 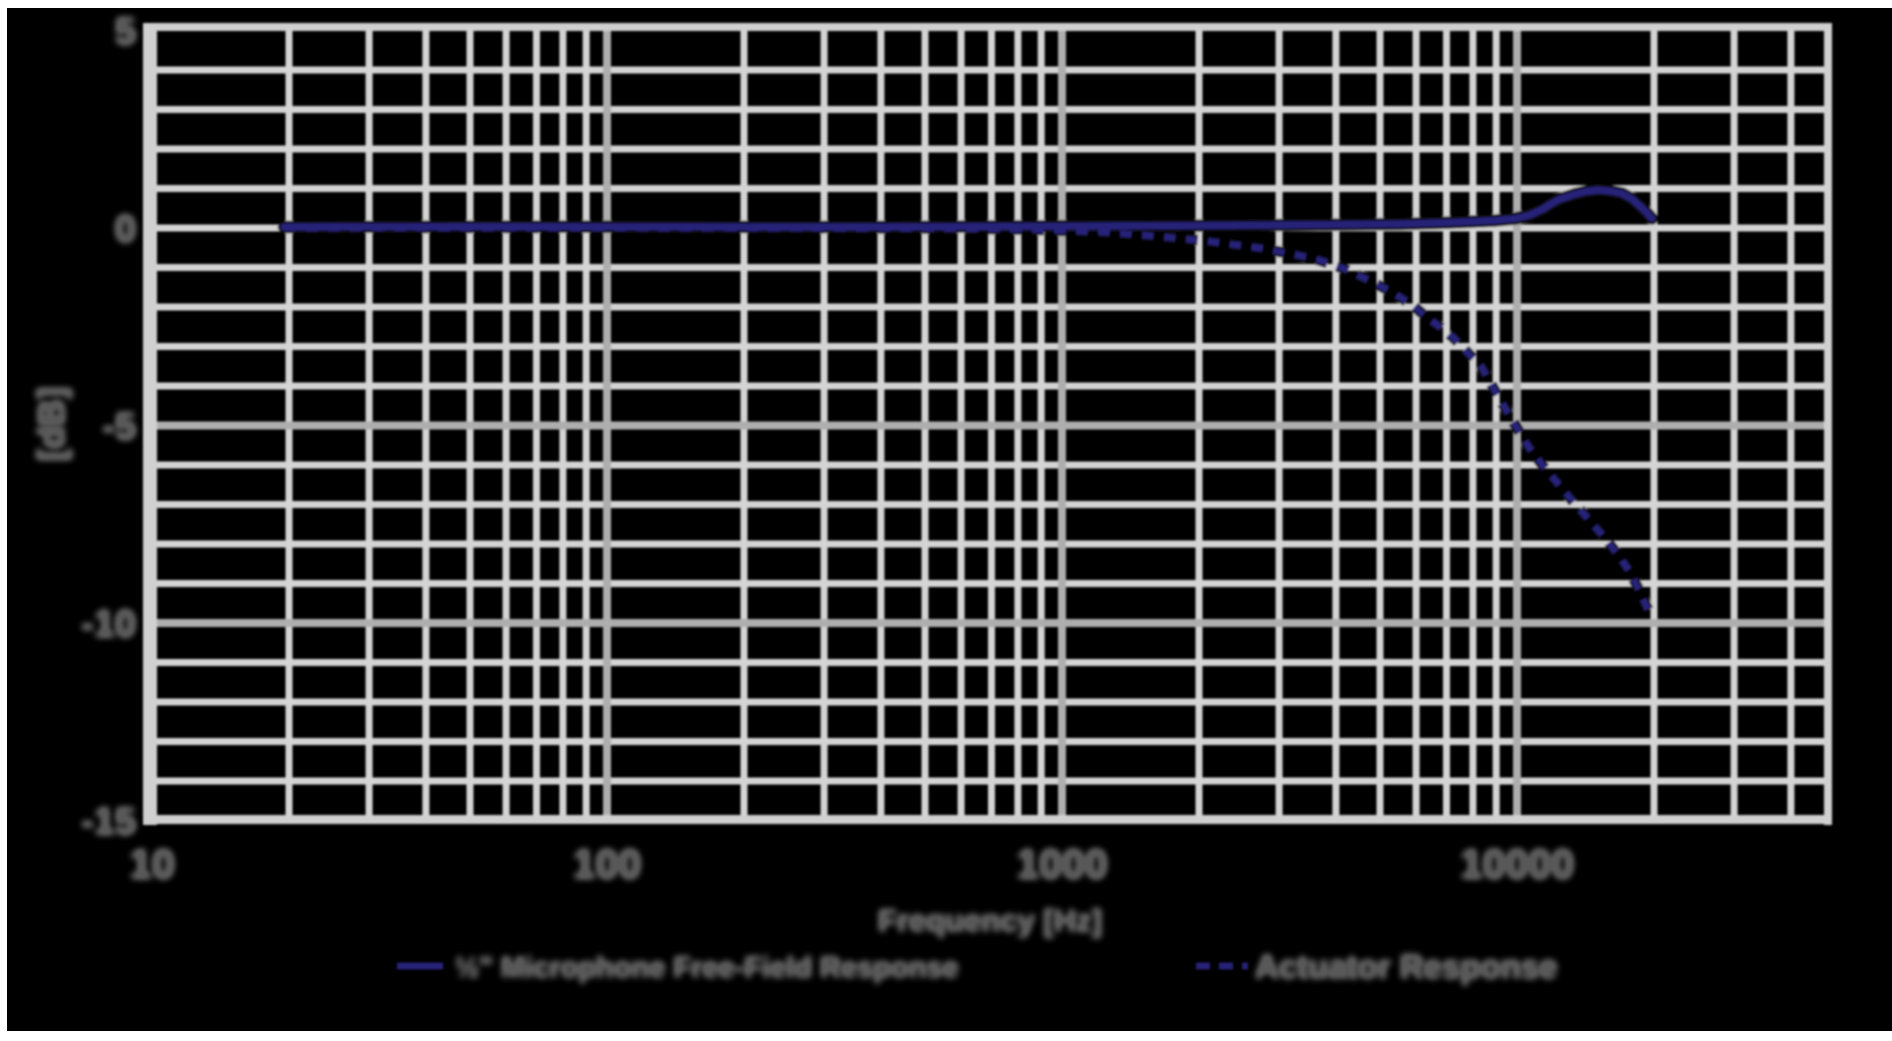 What do you see at coordinates (990, 920) in the screenshot?
I see `svg-text: Frequency [Hz]` at bounding box center [990, 920].